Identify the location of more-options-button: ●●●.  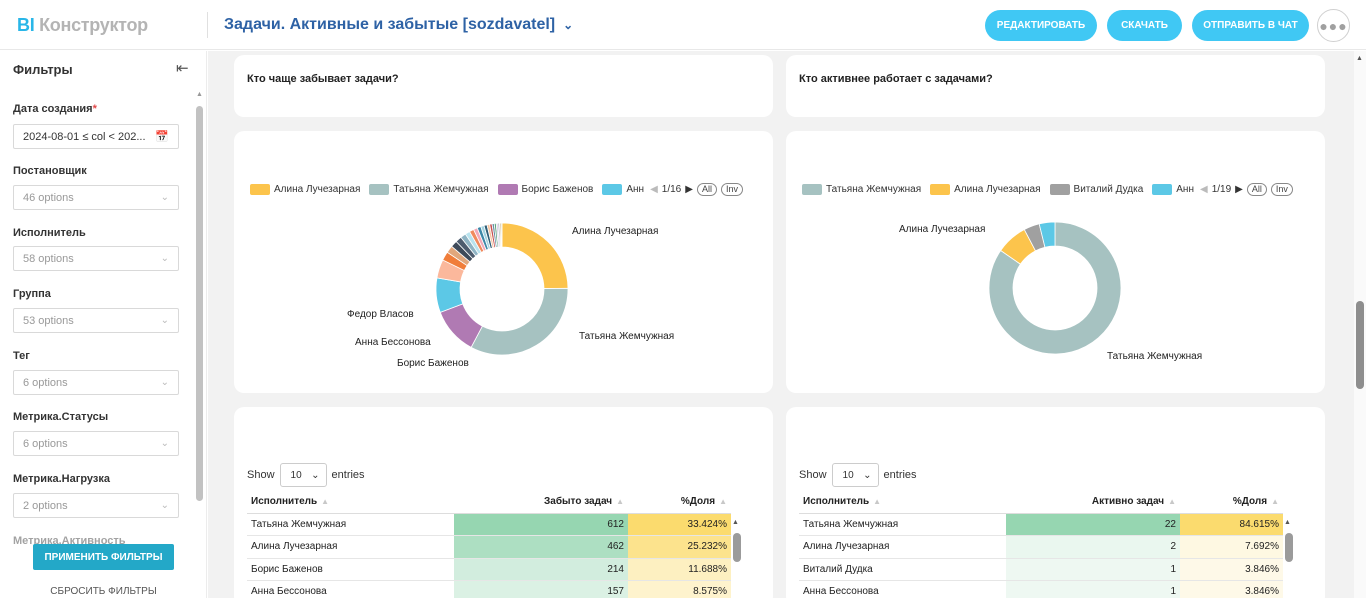
(1333, 25).